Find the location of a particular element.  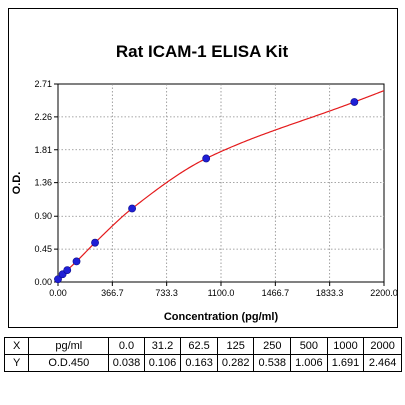

x-tick-label: 366.7 is located at coordinates (112, 293).